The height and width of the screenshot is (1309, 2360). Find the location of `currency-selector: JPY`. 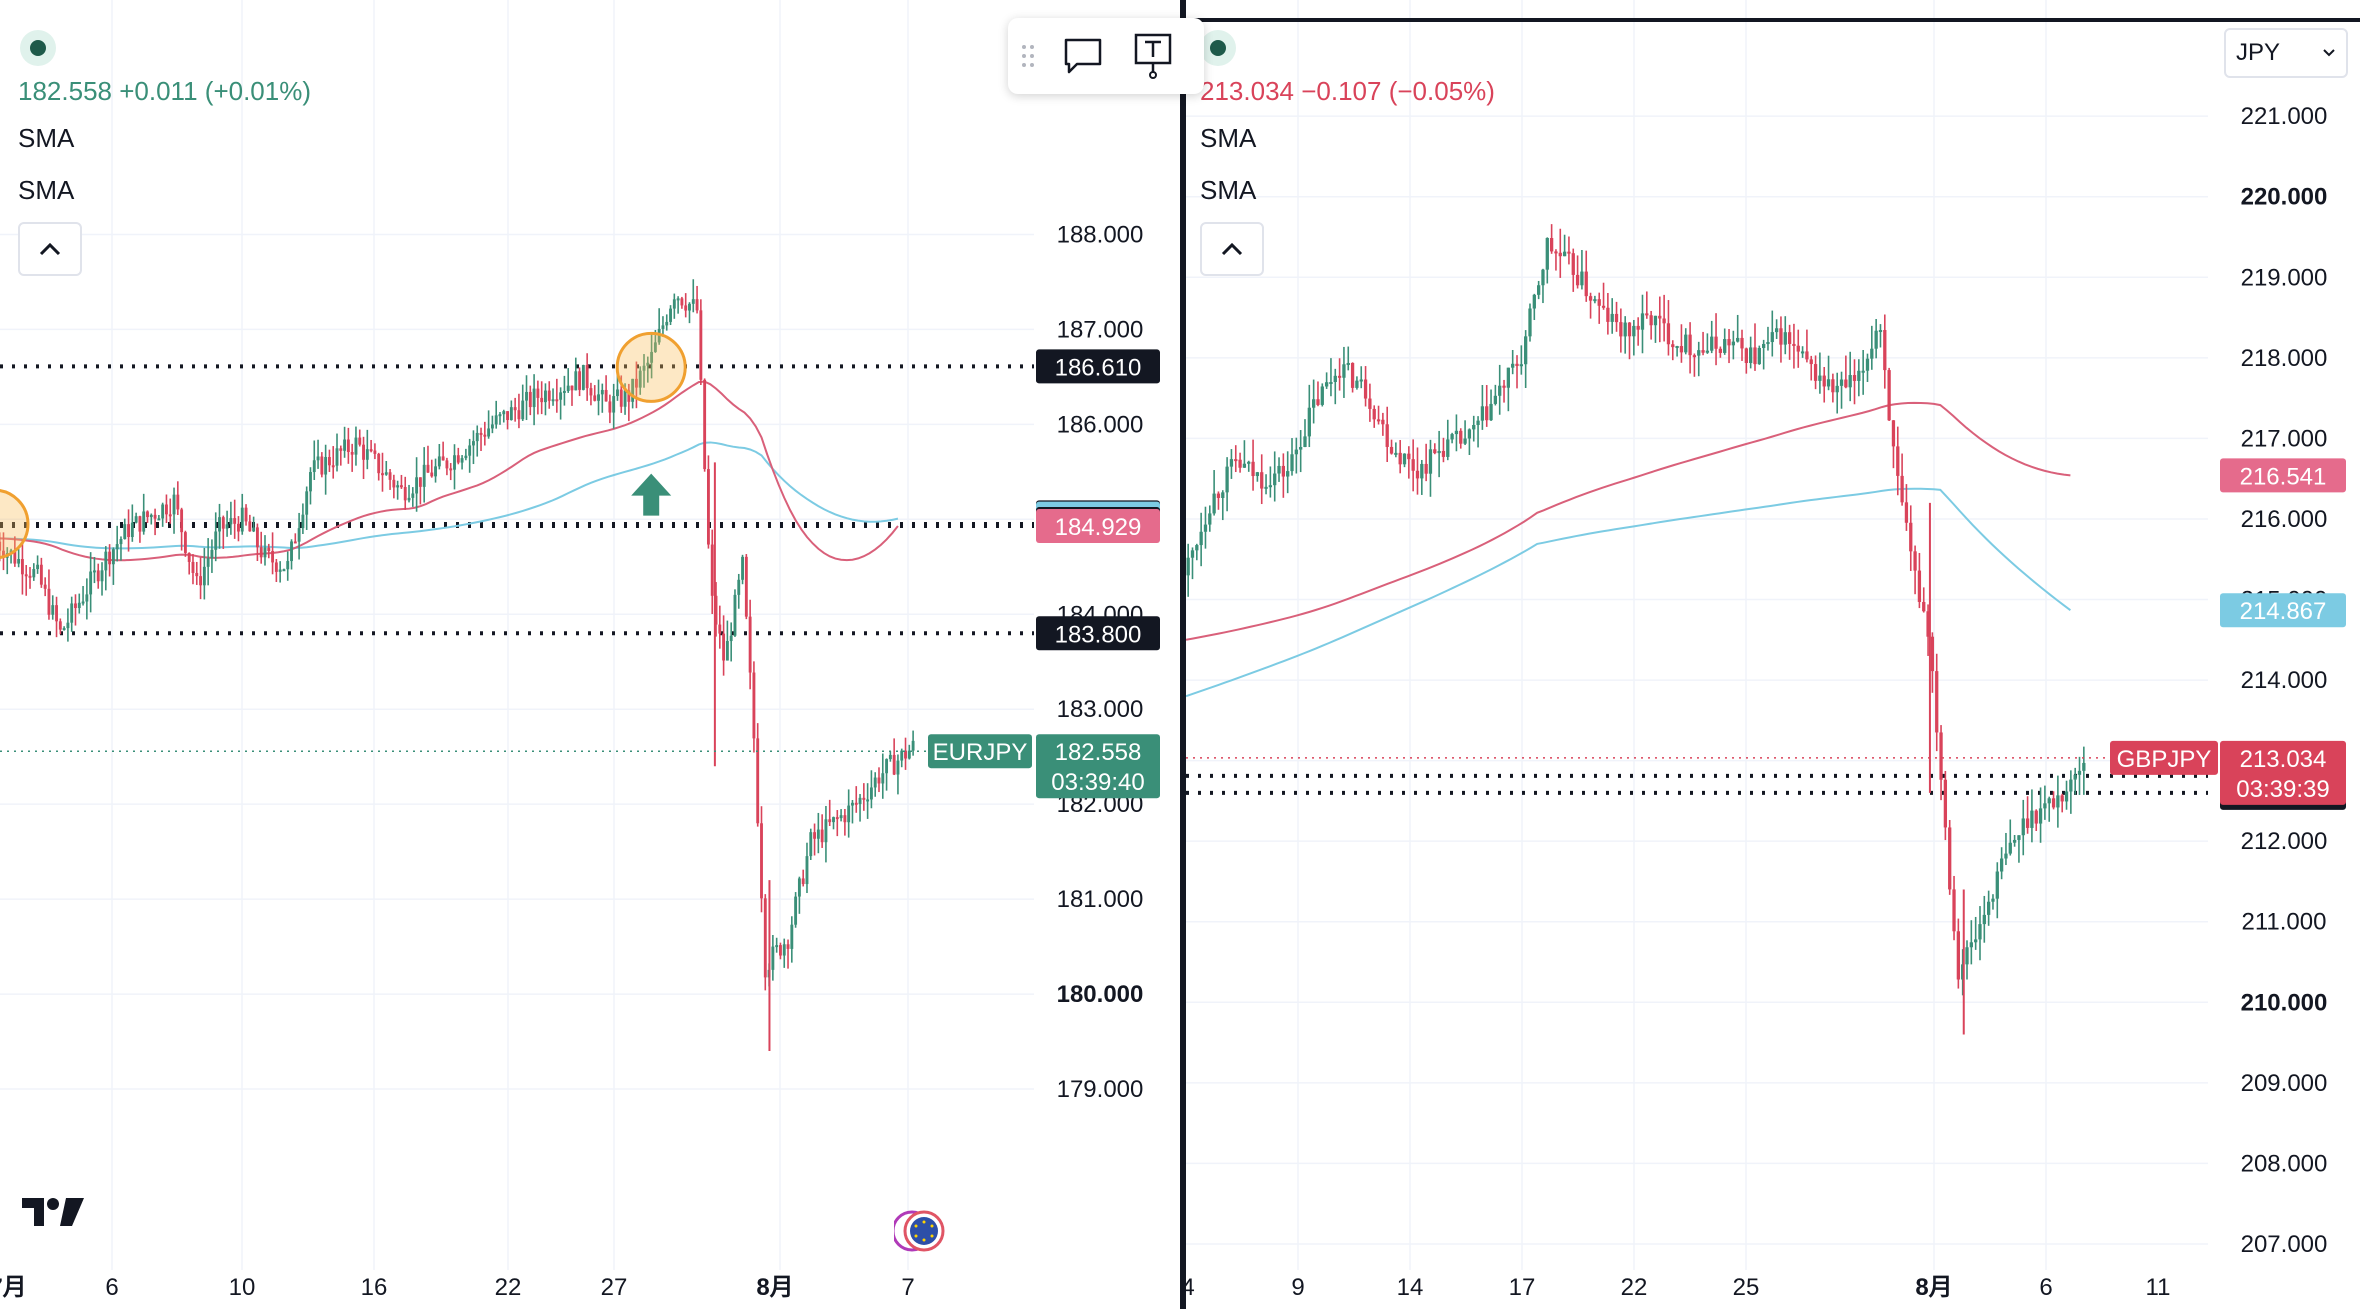

currency-selector: JPY is located at coordinates (2286, 53).